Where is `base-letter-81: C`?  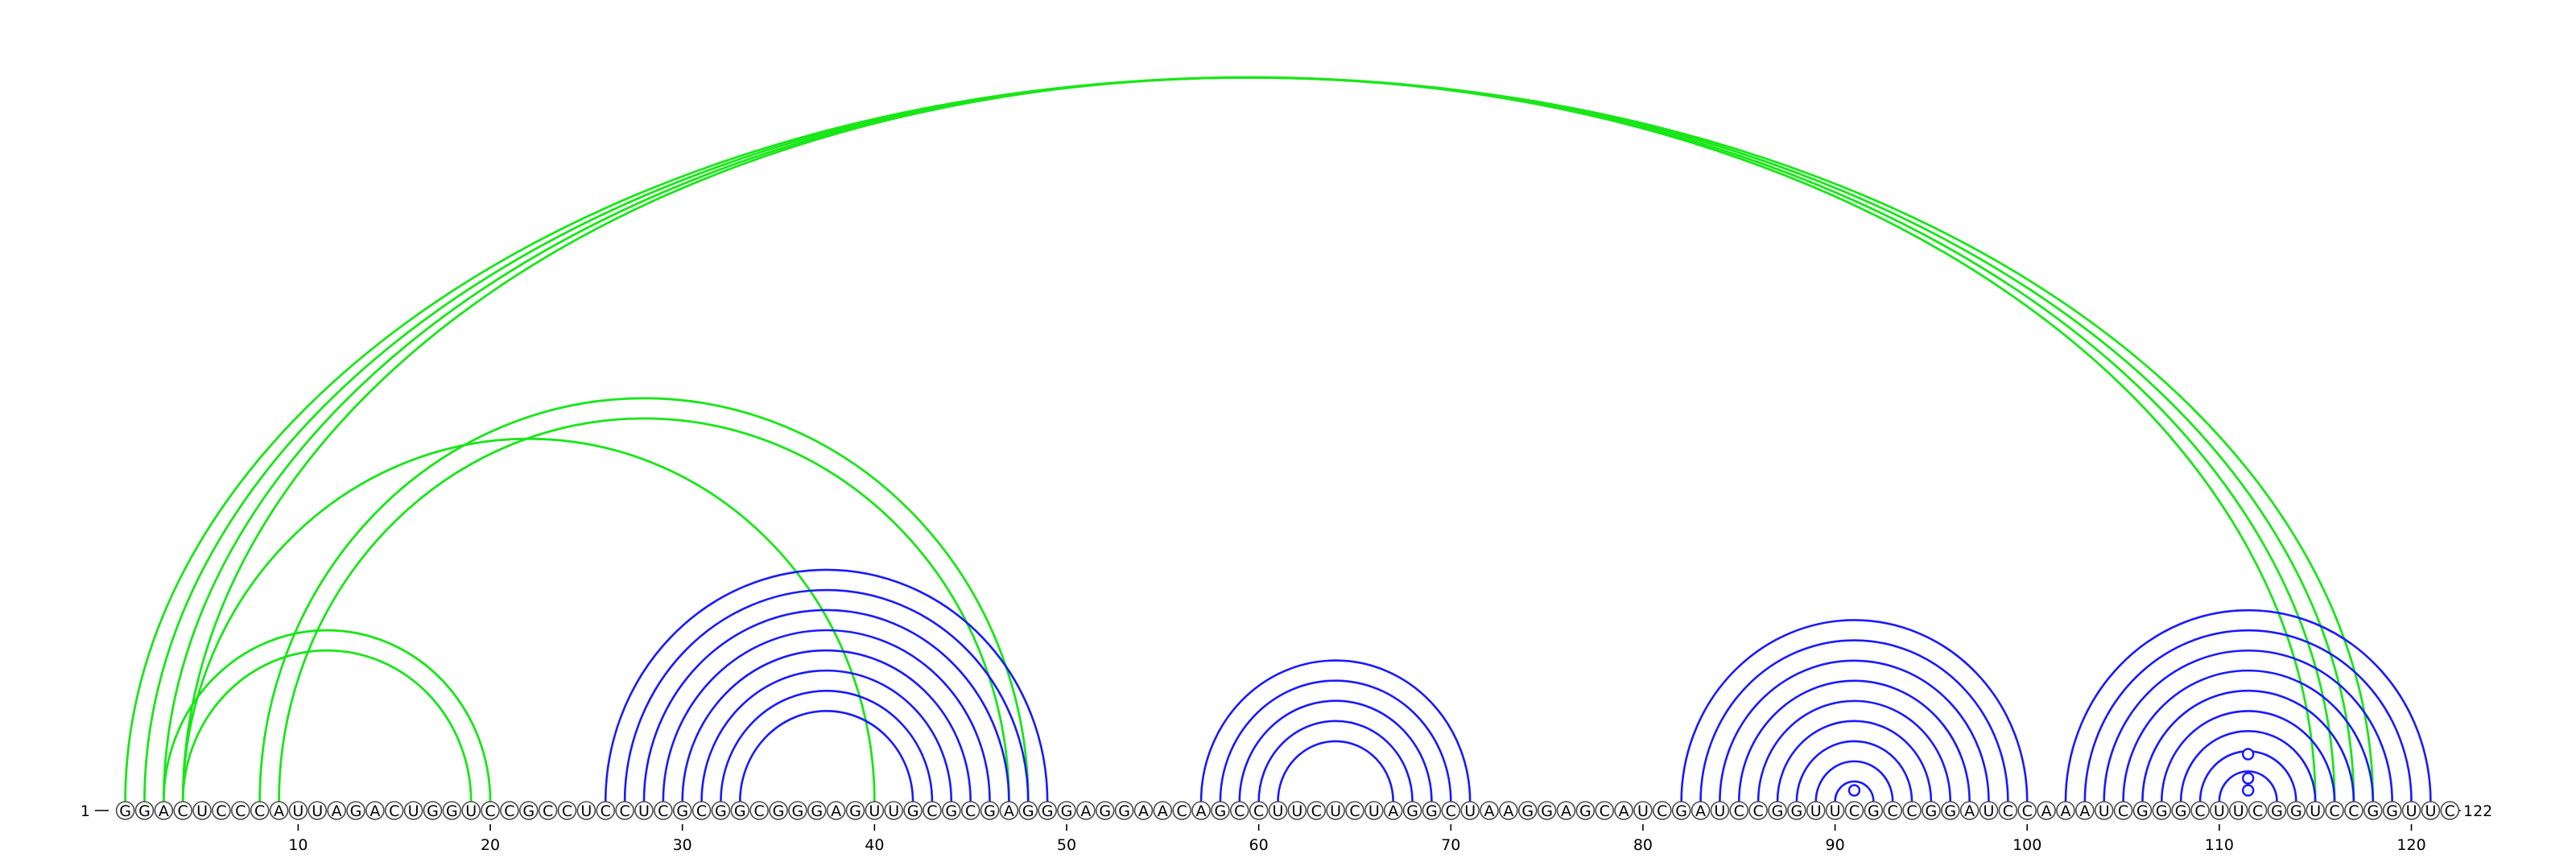 base-letter-81: C is located at coordinates (1662, 811).